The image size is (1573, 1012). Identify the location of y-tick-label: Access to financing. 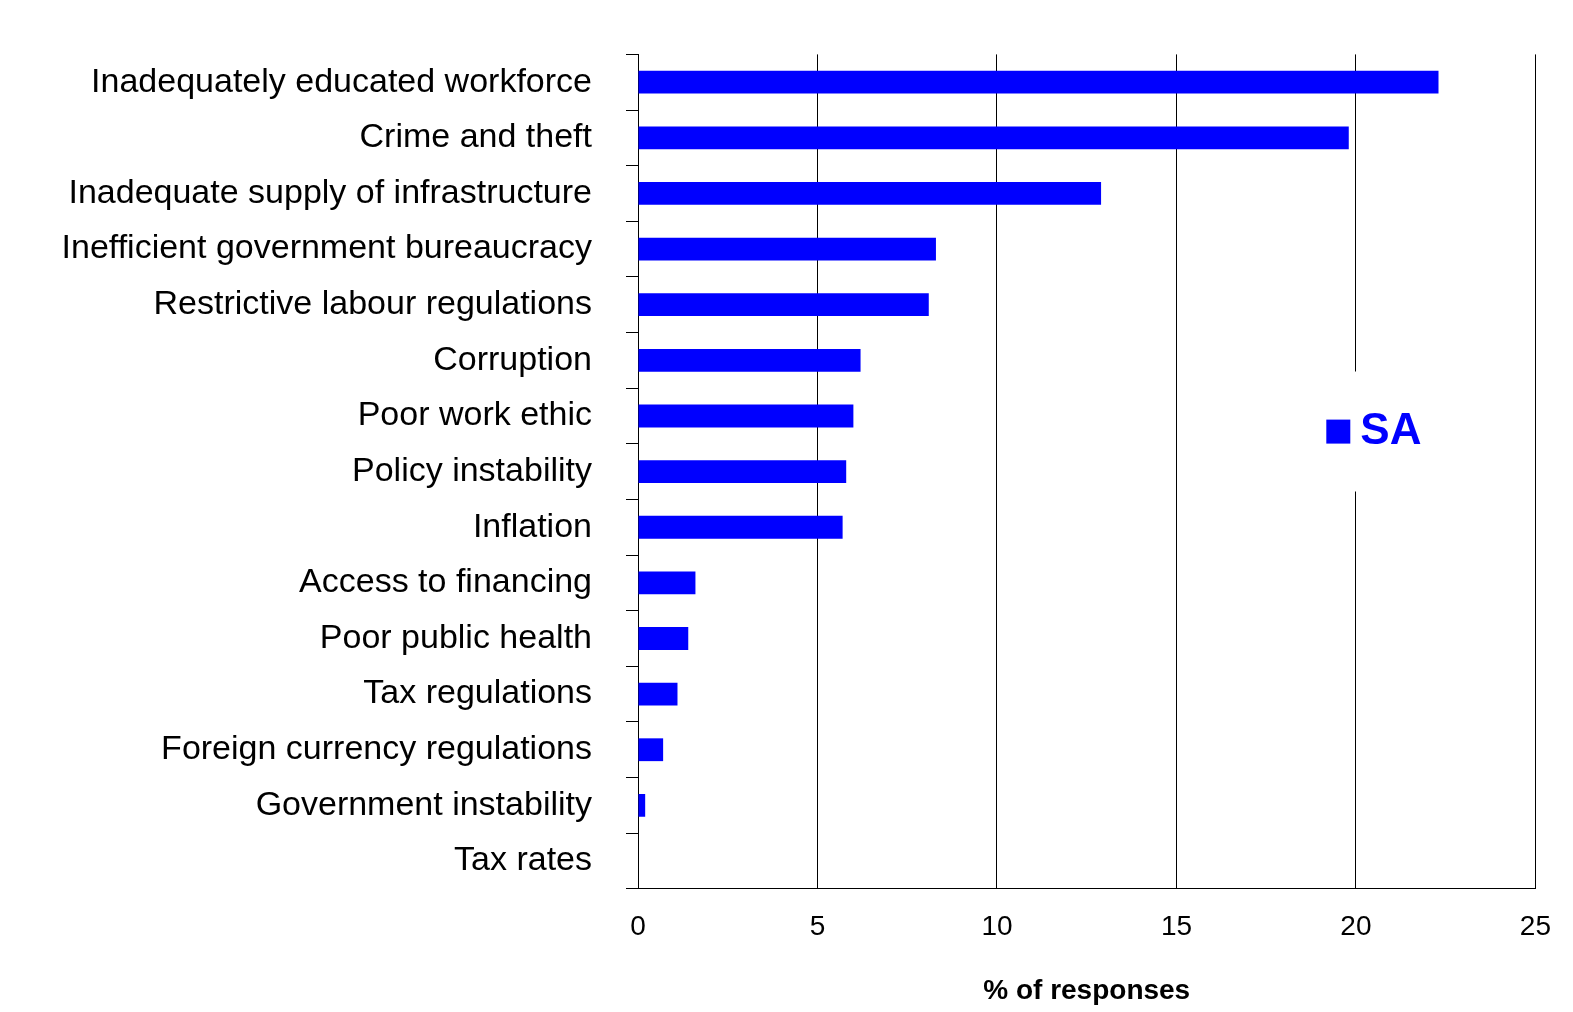
(445, 580).